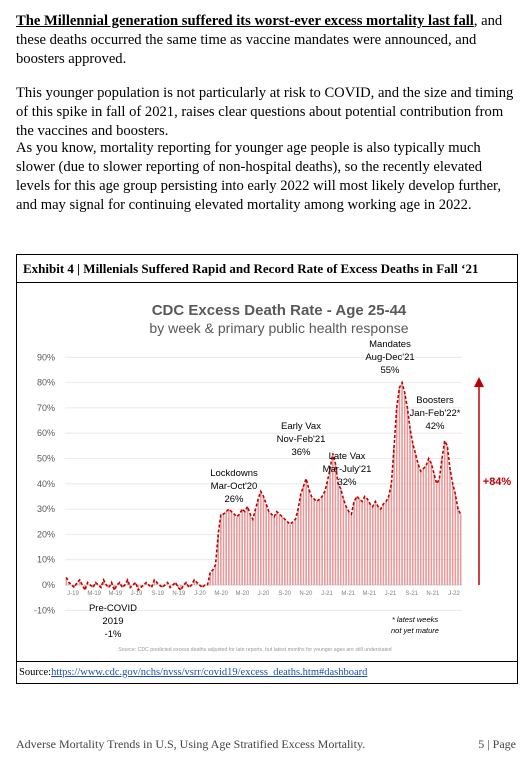 The height and width of the screenshot is (763, 530). Describe the element at coordinates (234, 473) in the screenshot. I see `annotation-lockdowns-label: Lockdowns` at that location.